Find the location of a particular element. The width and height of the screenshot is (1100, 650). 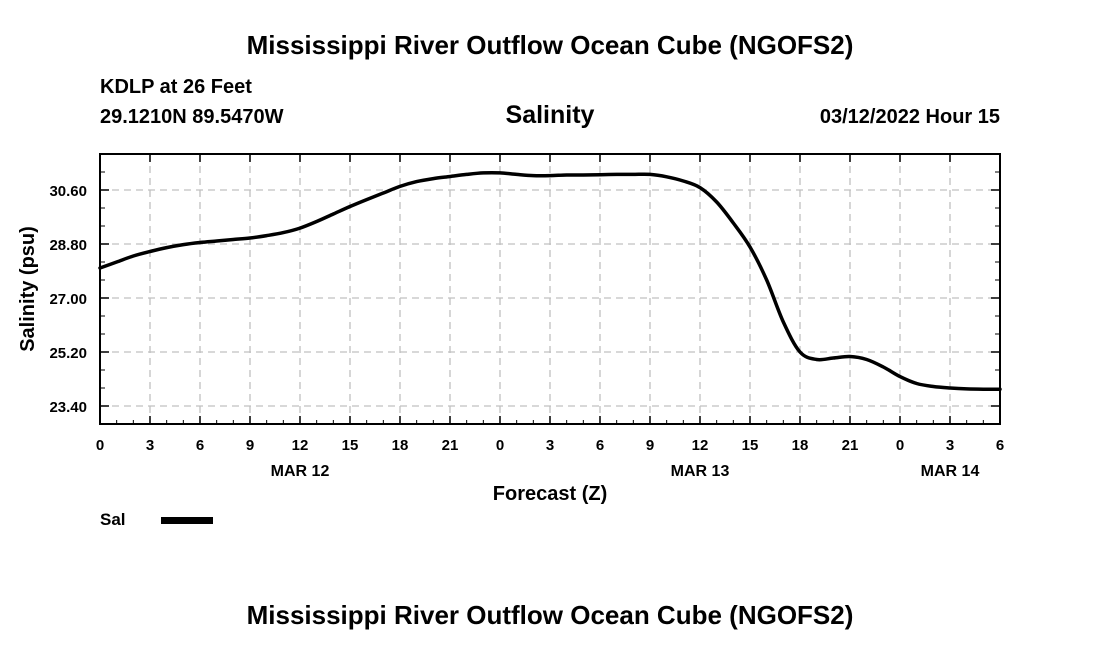

y-tick-label: 27.00 is located at coordinates (68, 299).